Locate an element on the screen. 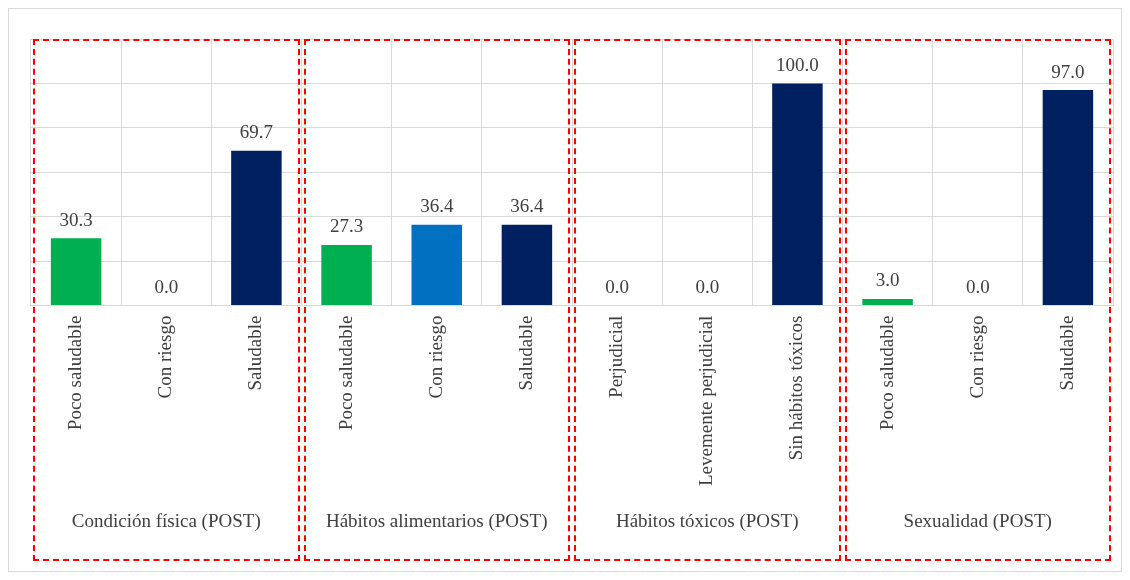  x-tick-label: Perjudicial is located at coordinates (616, 356).